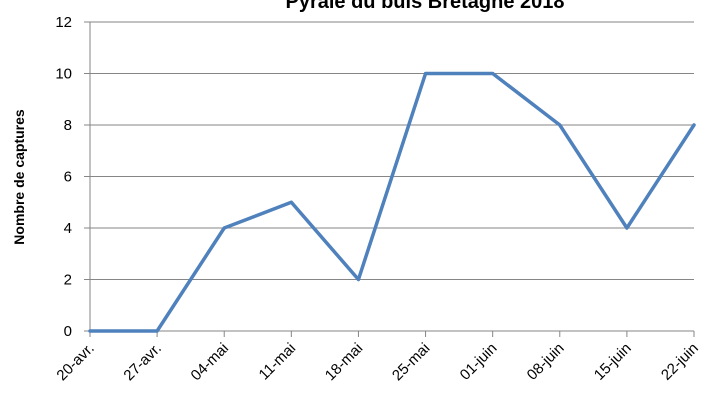  I want to click on x-tick-label: 15-juin, so click(613, 362).